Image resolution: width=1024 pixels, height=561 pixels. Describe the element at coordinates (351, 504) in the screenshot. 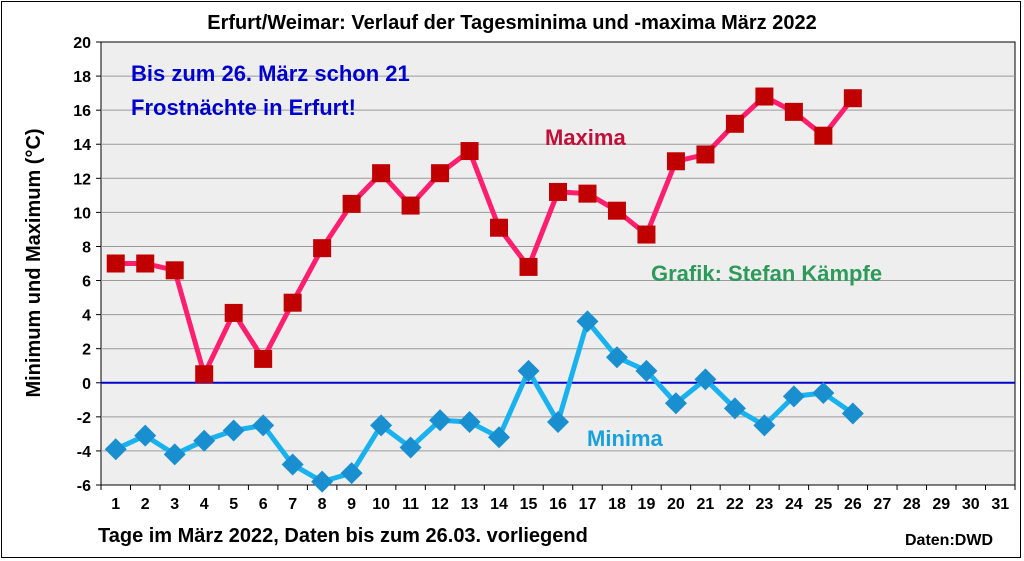

I see `x-tick-label: 9` at that location.